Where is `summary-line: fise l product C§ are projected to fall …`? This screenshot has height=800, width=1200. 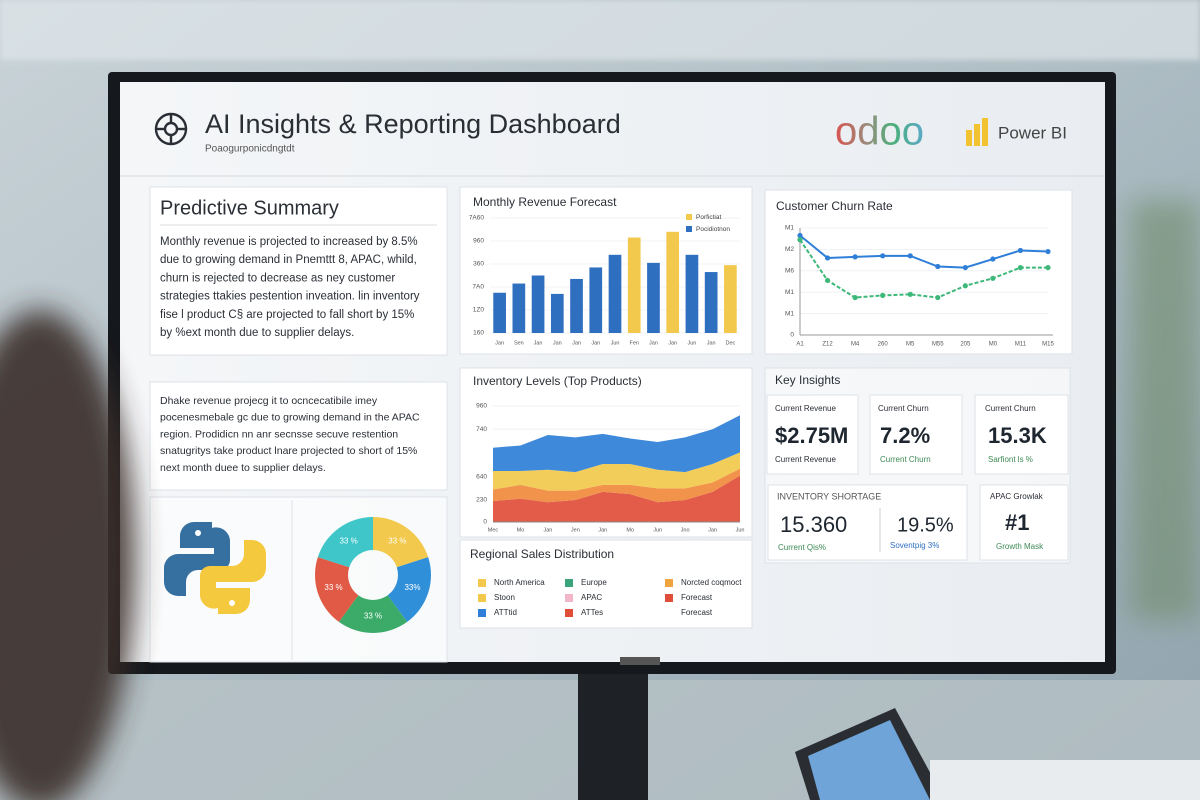 summary-line: fise l product C§ are projected to fall … is located at coordinates (287, 315).